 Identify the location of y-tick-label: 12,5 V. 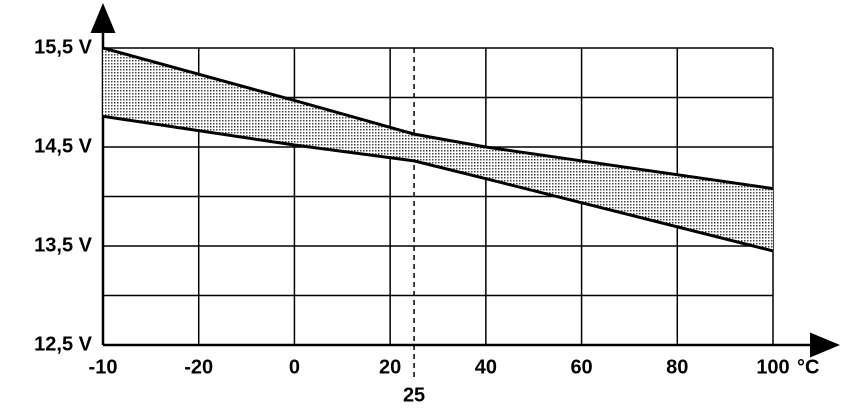
(63, 344).